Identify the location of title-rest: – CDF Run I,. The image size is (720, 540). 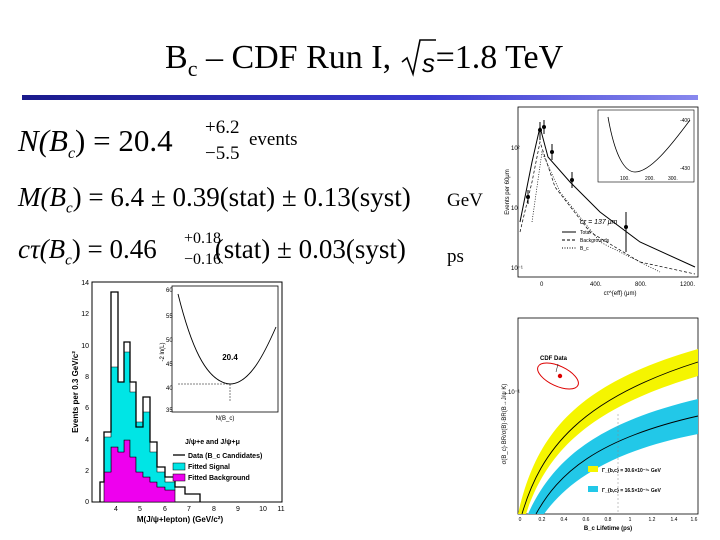
(298, 57).